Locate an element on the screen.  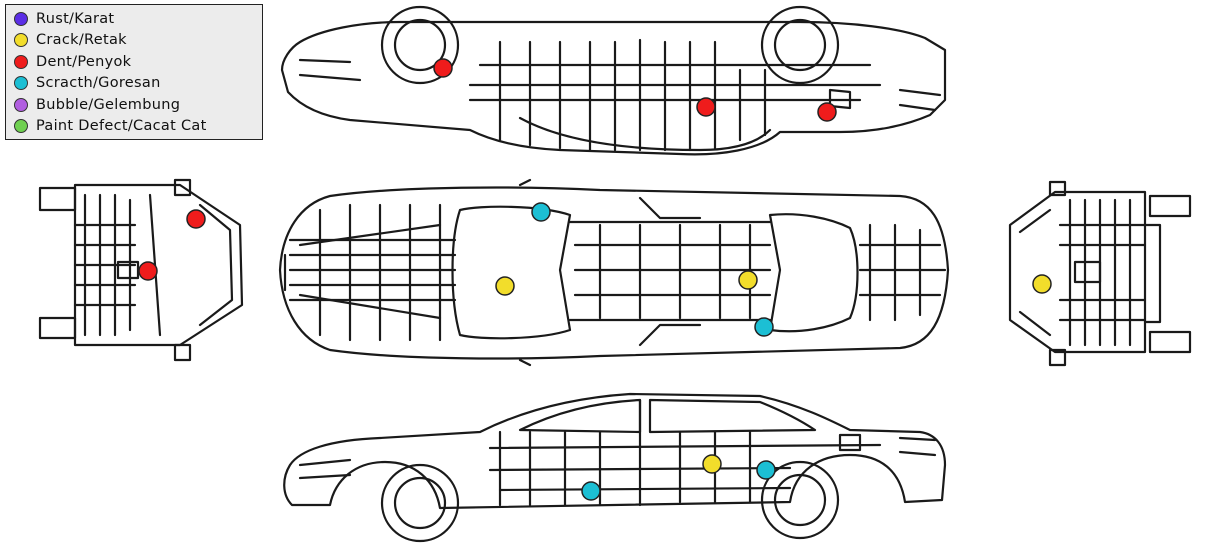
paint-swatch-icon is located at coordinates (21, 126).